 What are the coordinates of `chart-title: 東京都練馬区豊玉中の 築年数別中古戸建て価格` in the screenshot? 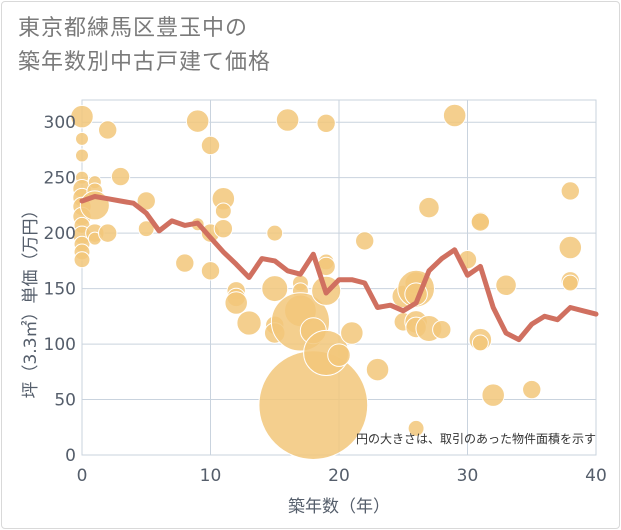 It's located at (144, 46).